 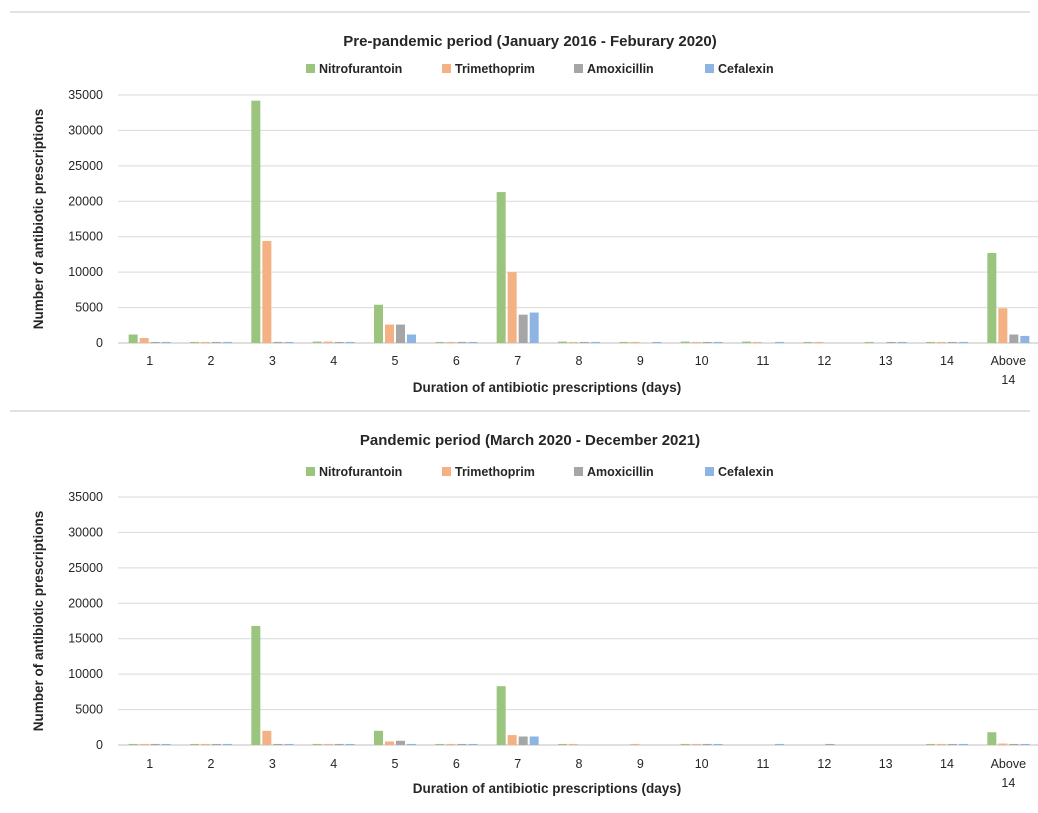 I want to click on x-tick-label: 6, so click(x=456, y=764).